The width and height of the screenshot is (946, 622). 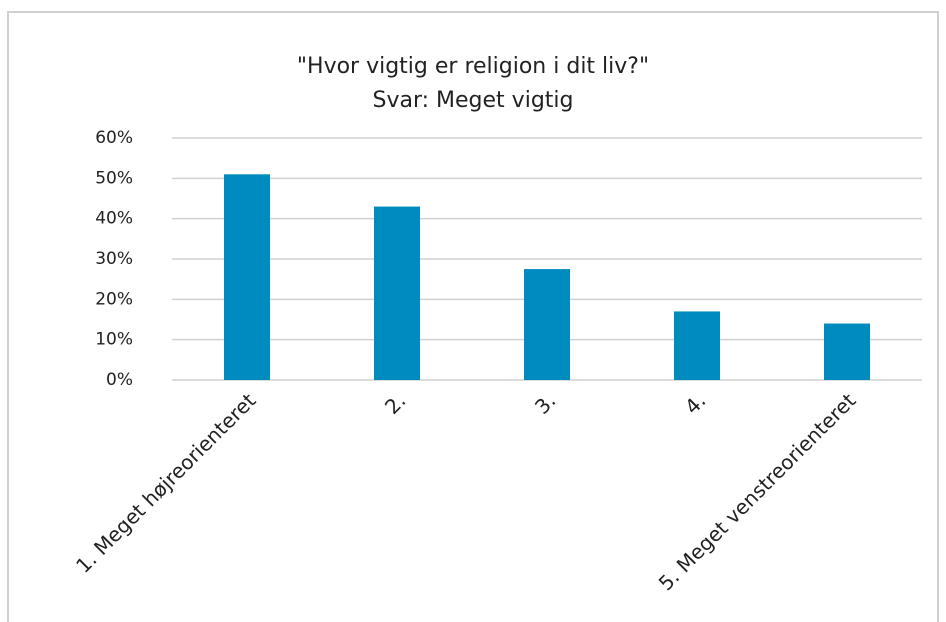 I want to click on y-tick-label: 50%, so click(x=114, y=178).